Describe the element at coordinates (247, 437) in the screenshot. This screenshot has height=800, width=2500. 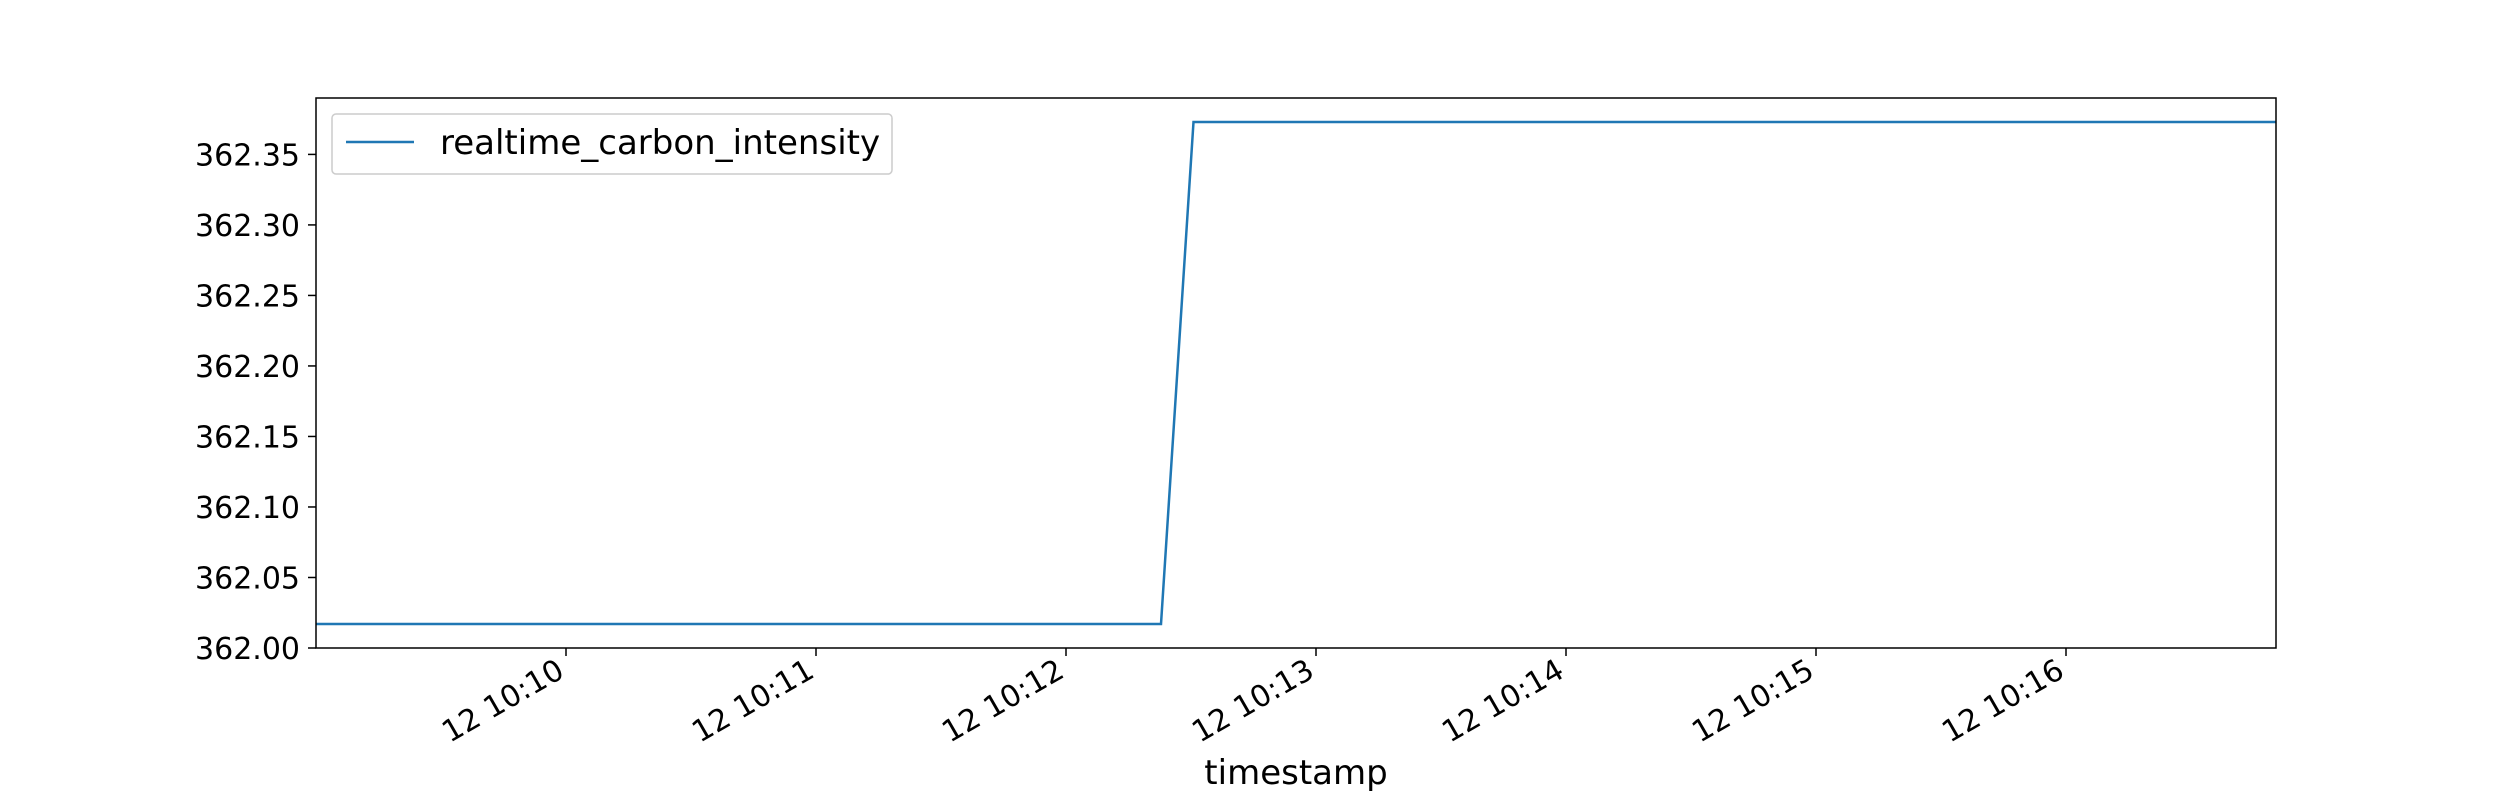
I see `y-tick-label: 362.15` at that location.